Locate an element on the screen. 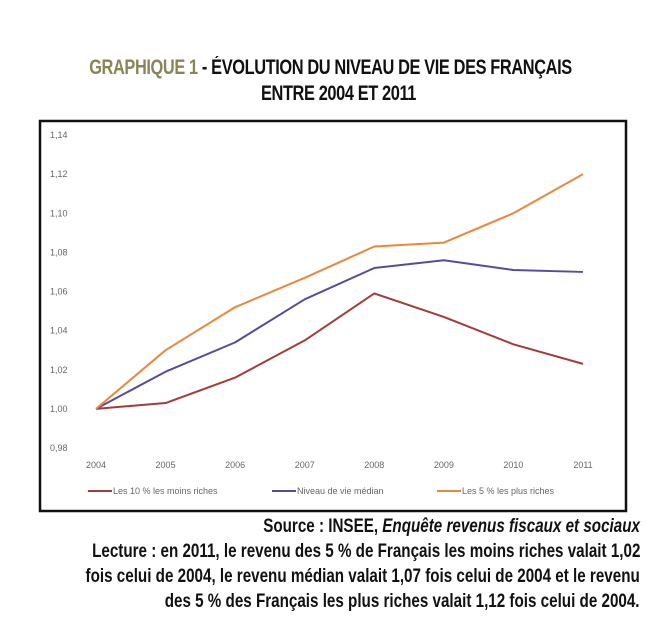 This screenshot has width=661, height=638. legend-label: Les 10 % les moins riches is located at coordinates (165, 491).